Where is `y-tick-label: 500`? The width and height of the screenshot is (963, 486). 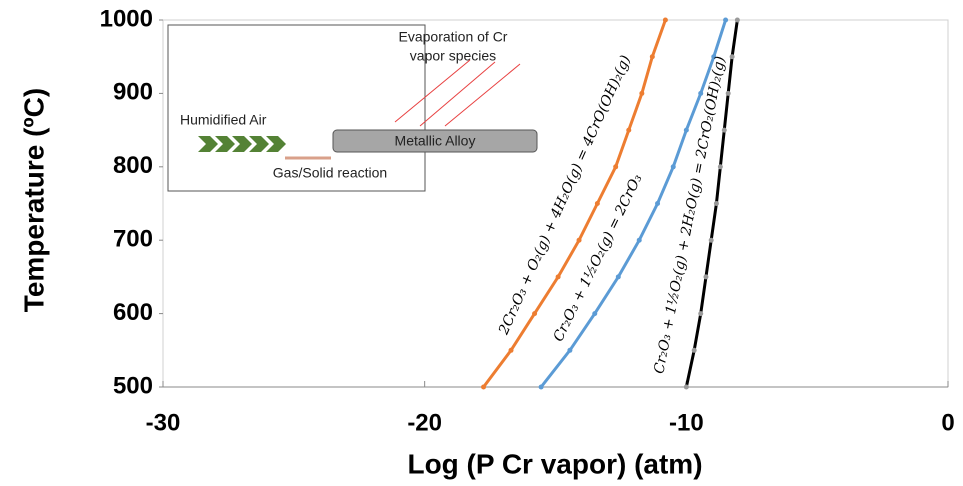 y-tick-label: 500 is located at coordinates (133, 385).